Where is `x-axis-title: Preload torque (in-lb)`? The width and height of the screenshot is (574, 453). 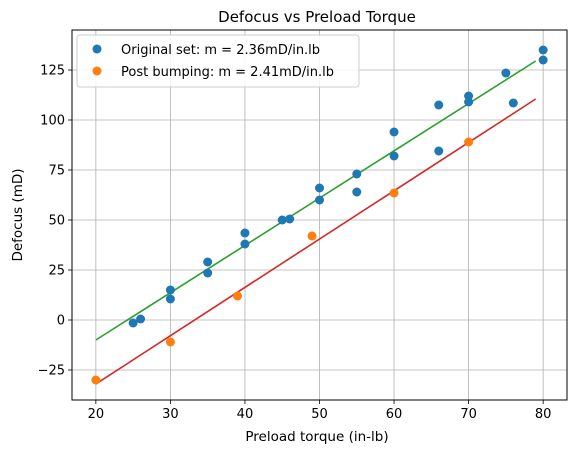 x-axis-title: Preload torque (in-lb) is located at coordinates (316, 437).